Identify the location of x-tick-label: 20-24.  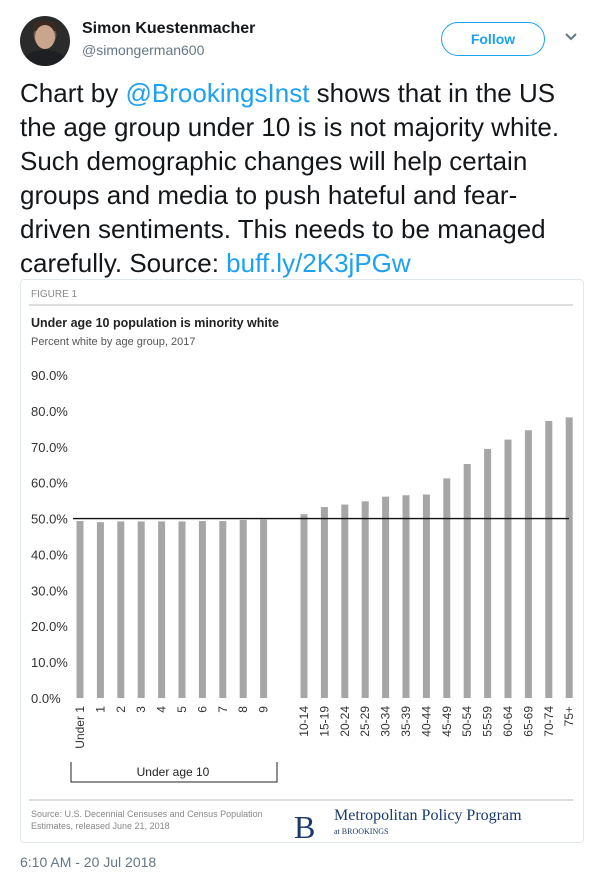
(345, 721).